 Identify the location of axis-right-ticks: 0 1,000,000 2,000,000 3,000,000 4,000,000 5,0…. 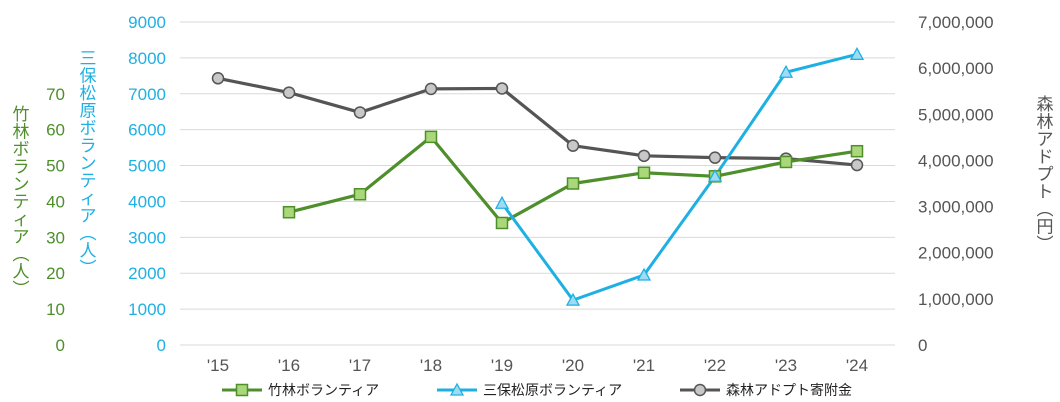
(956, 184).